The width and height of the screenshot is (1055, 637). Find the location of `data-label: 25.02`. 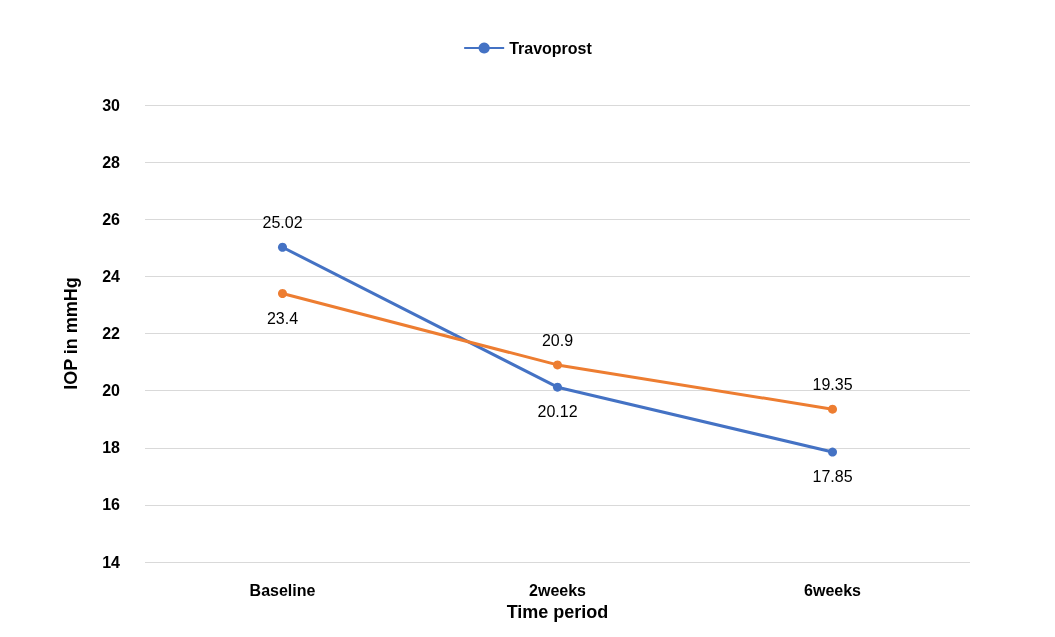

data-label: 25.02 is located at coordinates (282, 223).